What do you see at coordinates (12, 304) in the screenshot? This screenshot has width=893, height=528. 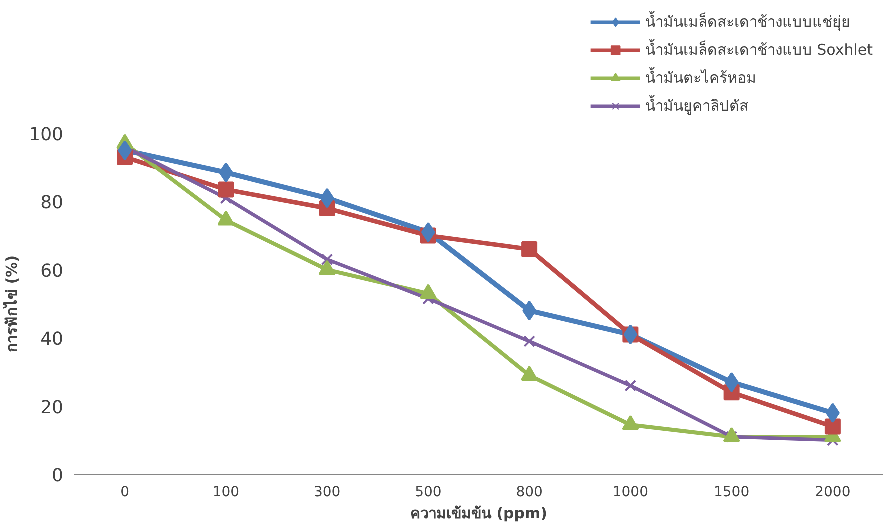 I see `y-axis-title: การฟักไข่ (%)` at bounding box center [12, 304].